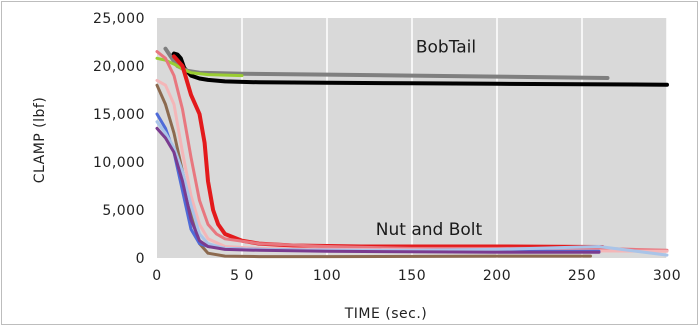 Image resolution: width=699 pixels, height=326 pixels. Describe the element at coordinates (582, 276) in the screenshot. I see `x-tick-label: 250` at that location.